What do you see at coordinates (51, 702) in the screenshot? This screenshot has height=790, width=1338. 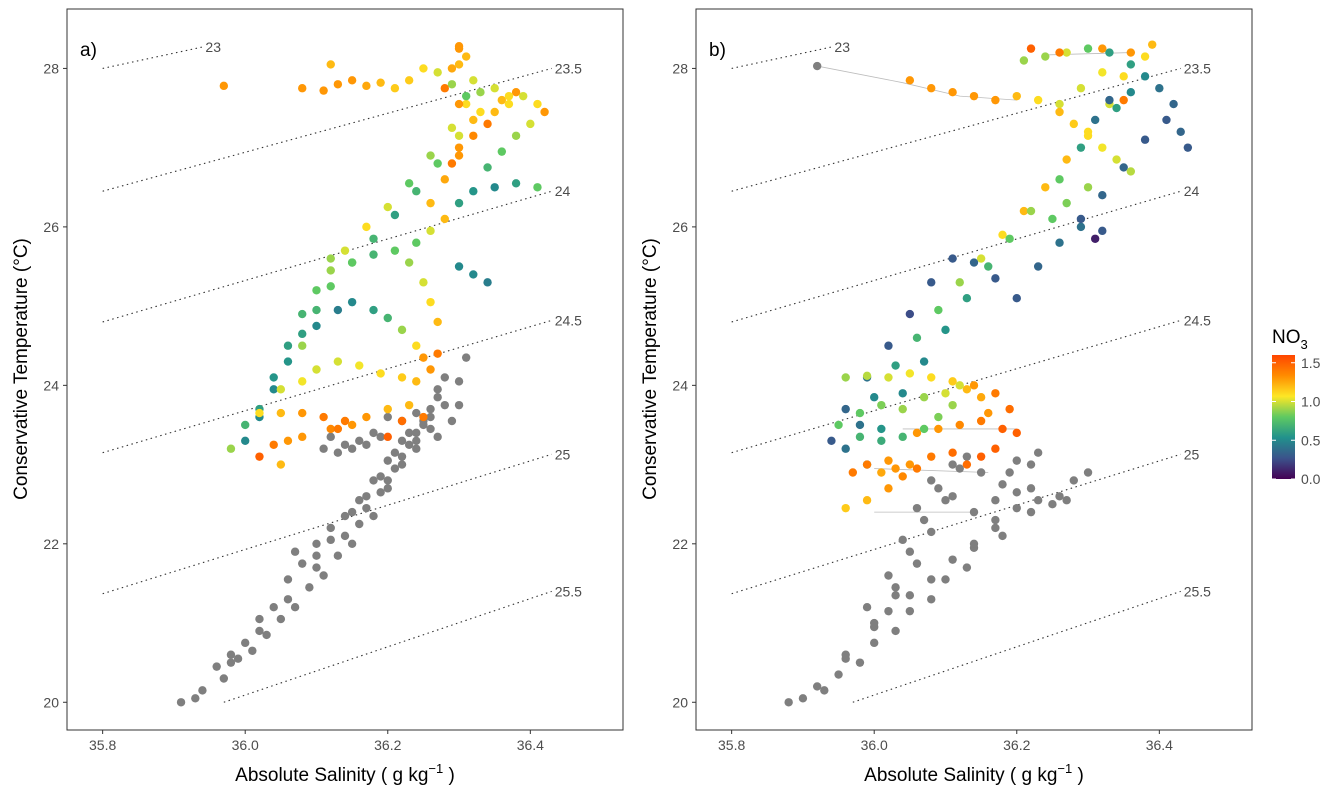 I see `y-tick-label: 20` at bounding box center [51, 702].